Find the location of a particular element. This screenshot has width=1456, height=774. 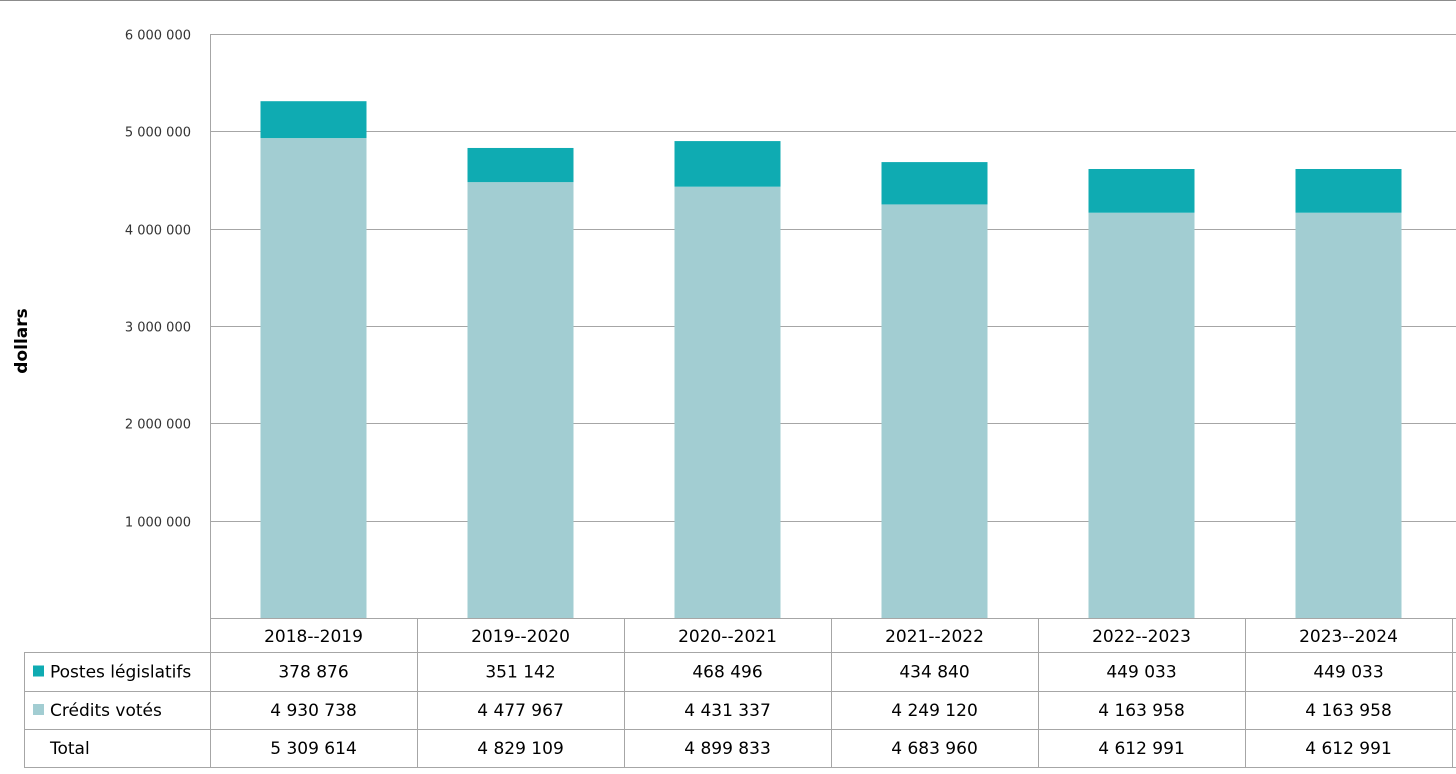

data-label: 4 899 833 is located at coordinates (727, 749).